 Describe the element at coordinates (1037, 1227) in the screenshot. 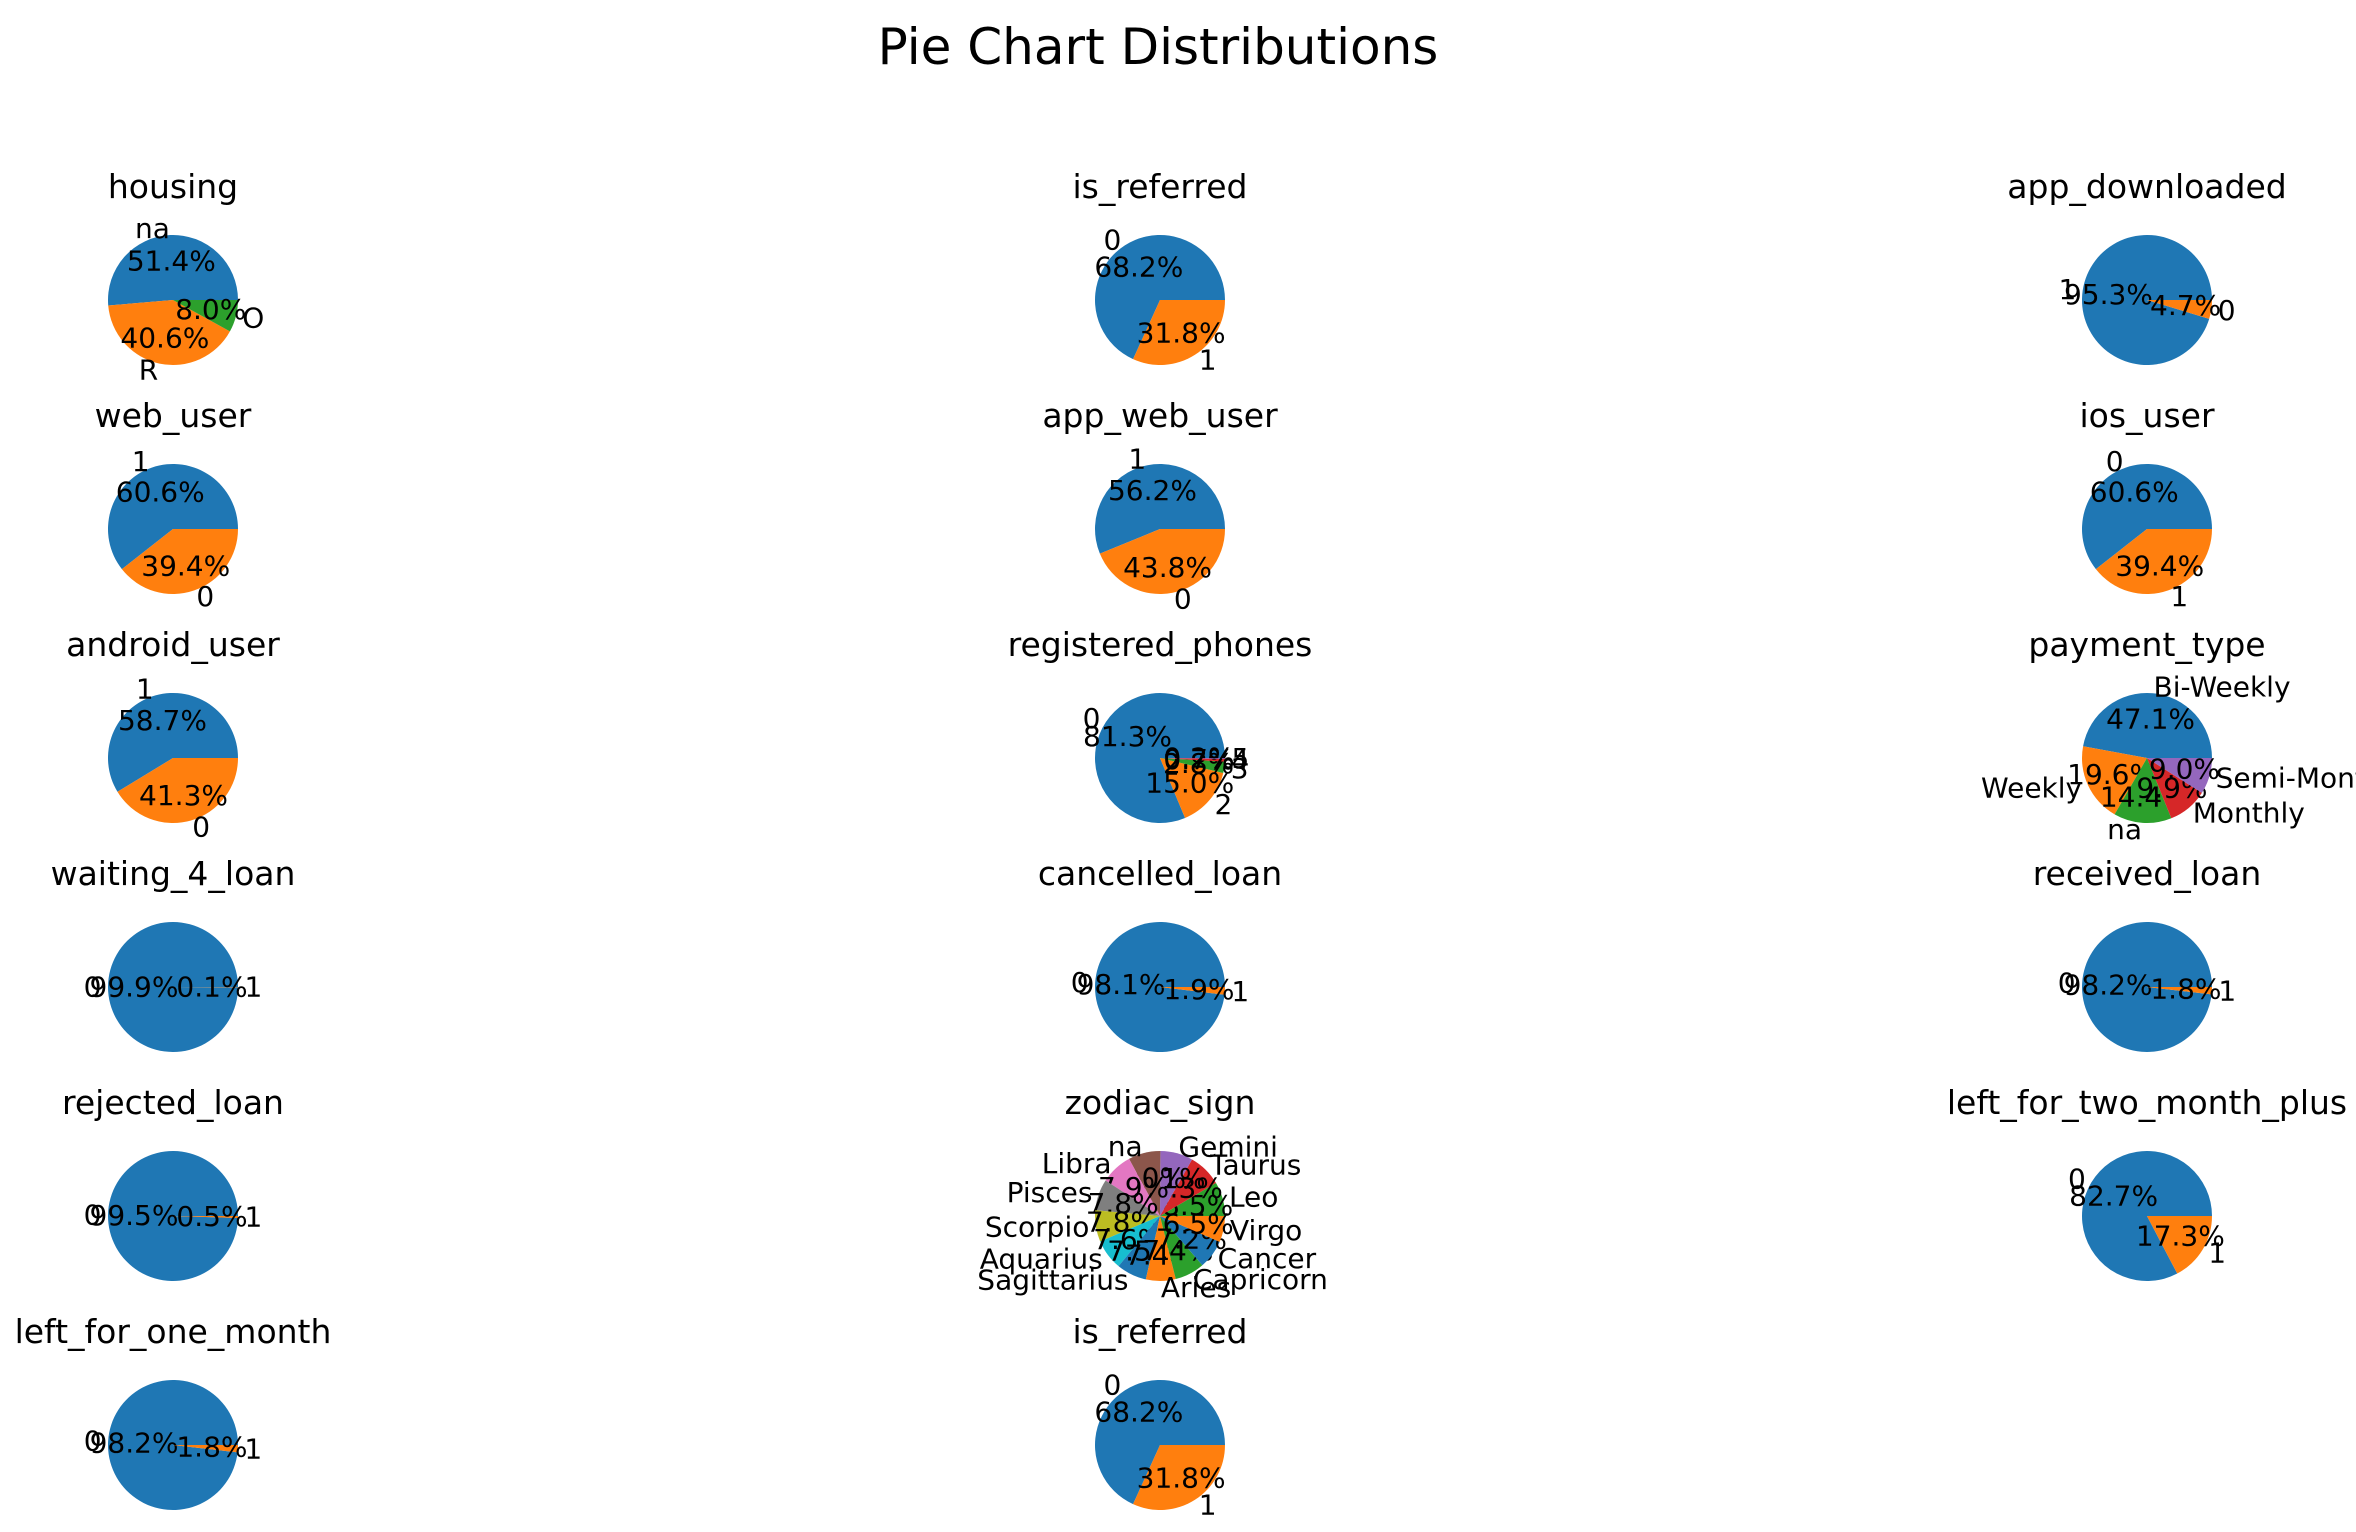

I see `slice-label: Scorpio` at that location.